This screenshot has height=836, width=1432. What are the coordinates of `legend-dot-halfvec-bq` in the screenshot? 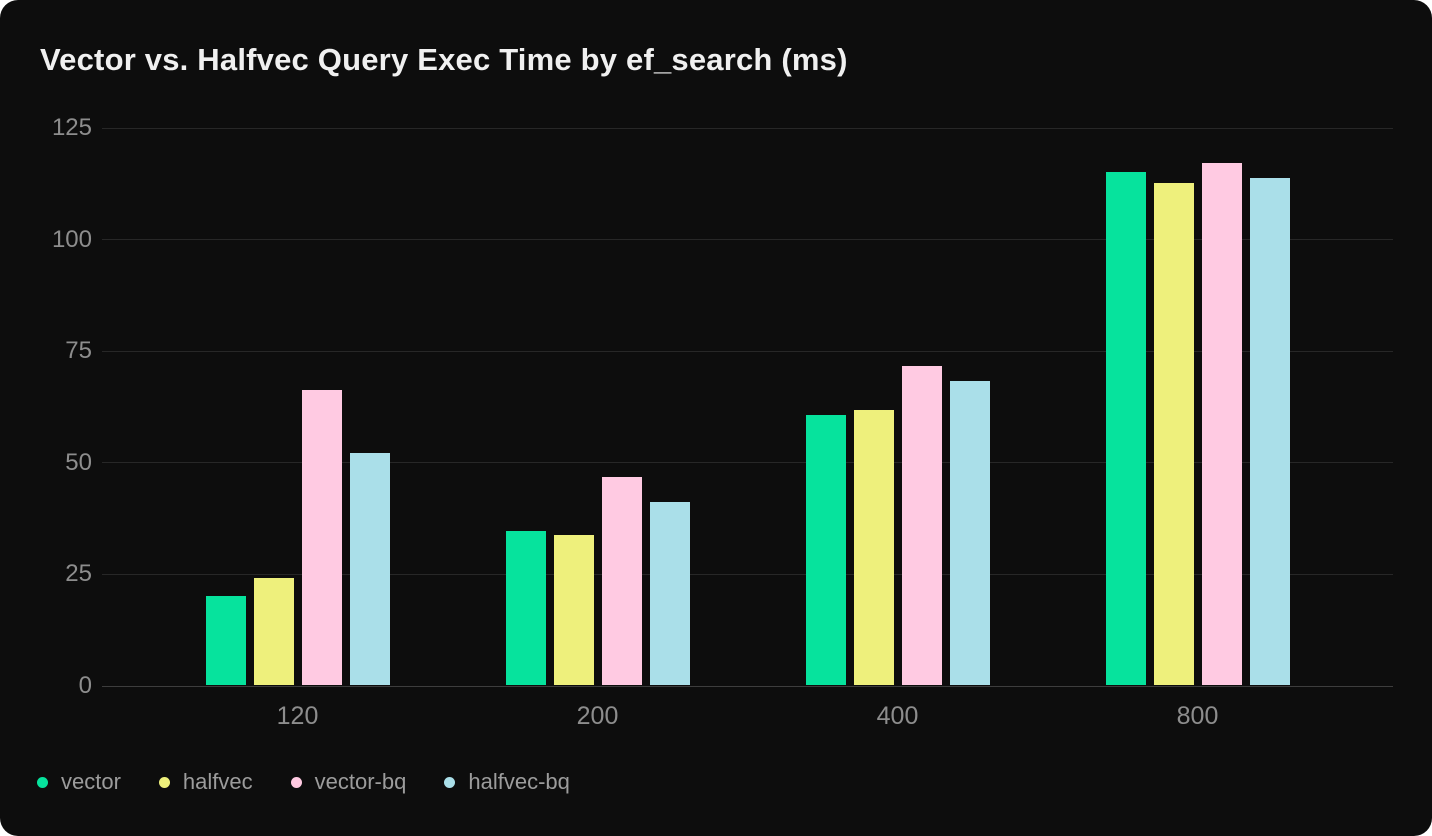 It's located at (450, 782).